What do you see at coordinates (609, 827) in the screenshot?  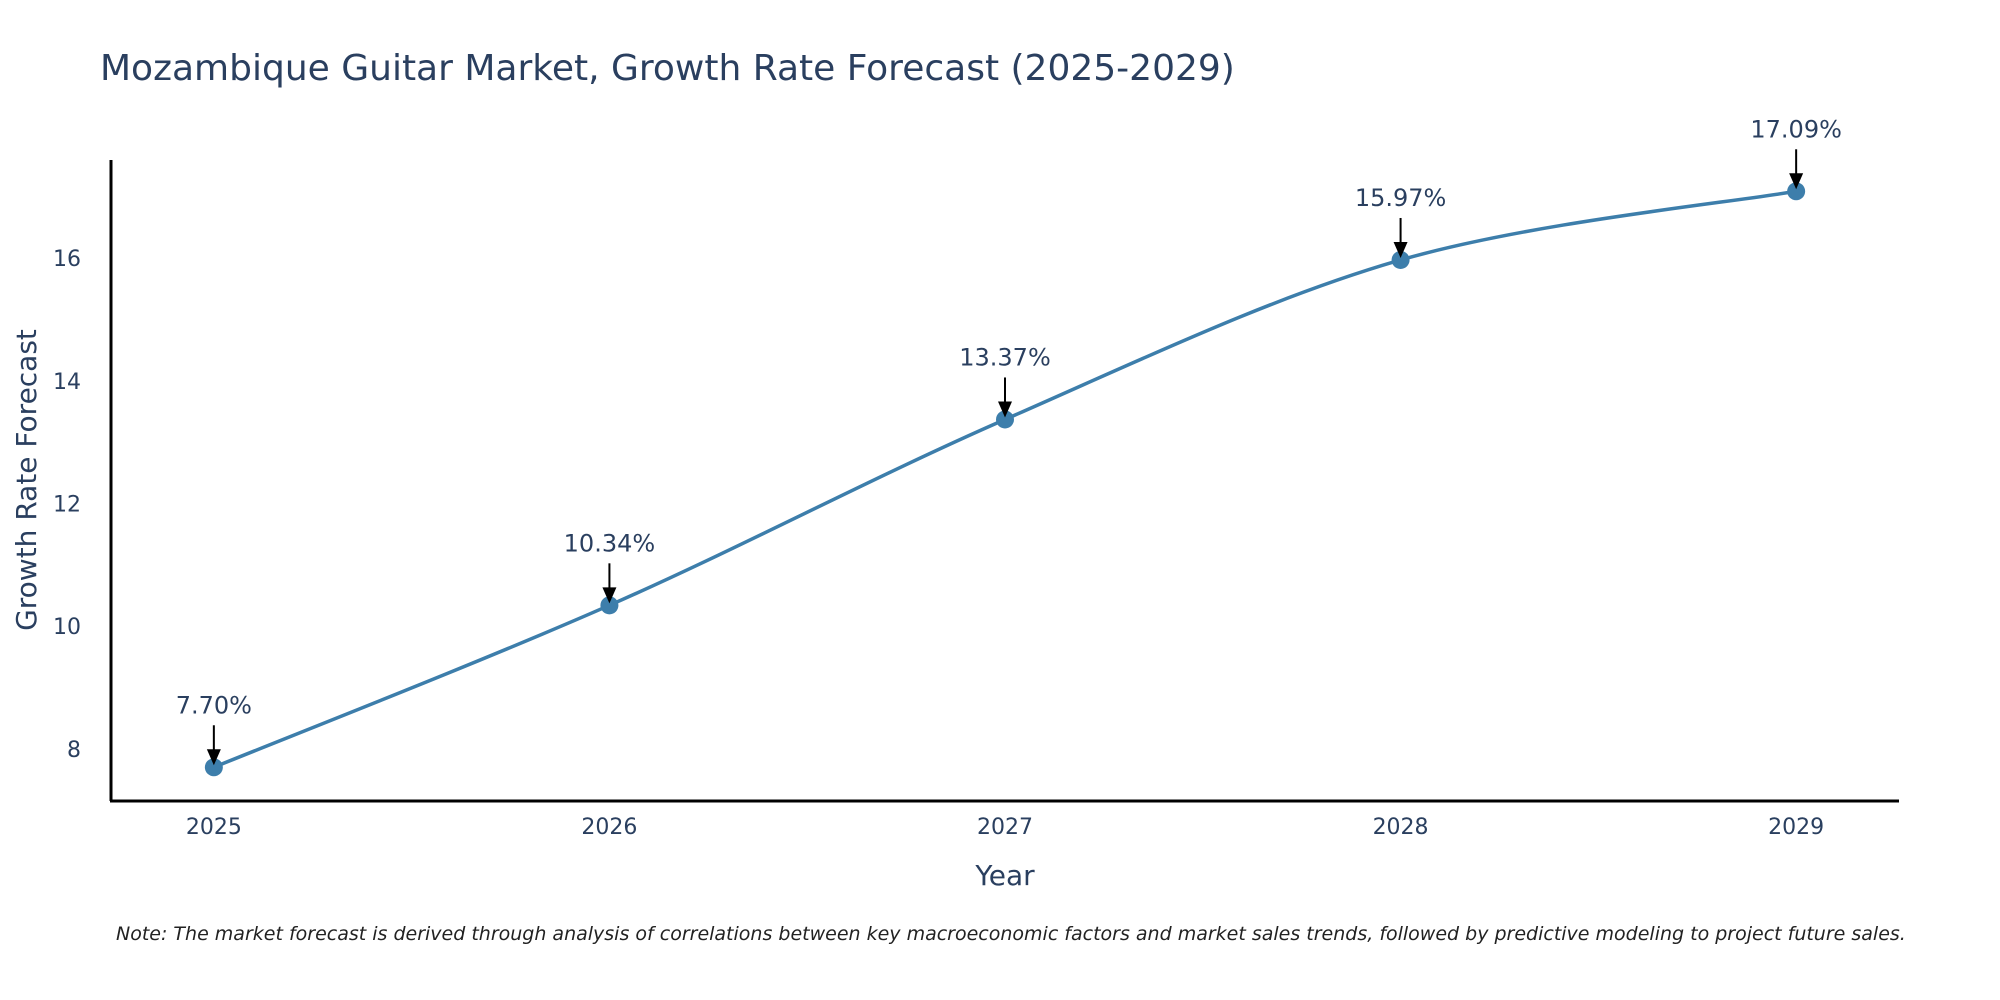 I see `x-tick-label: 2026` at bounding box center [609, 827].